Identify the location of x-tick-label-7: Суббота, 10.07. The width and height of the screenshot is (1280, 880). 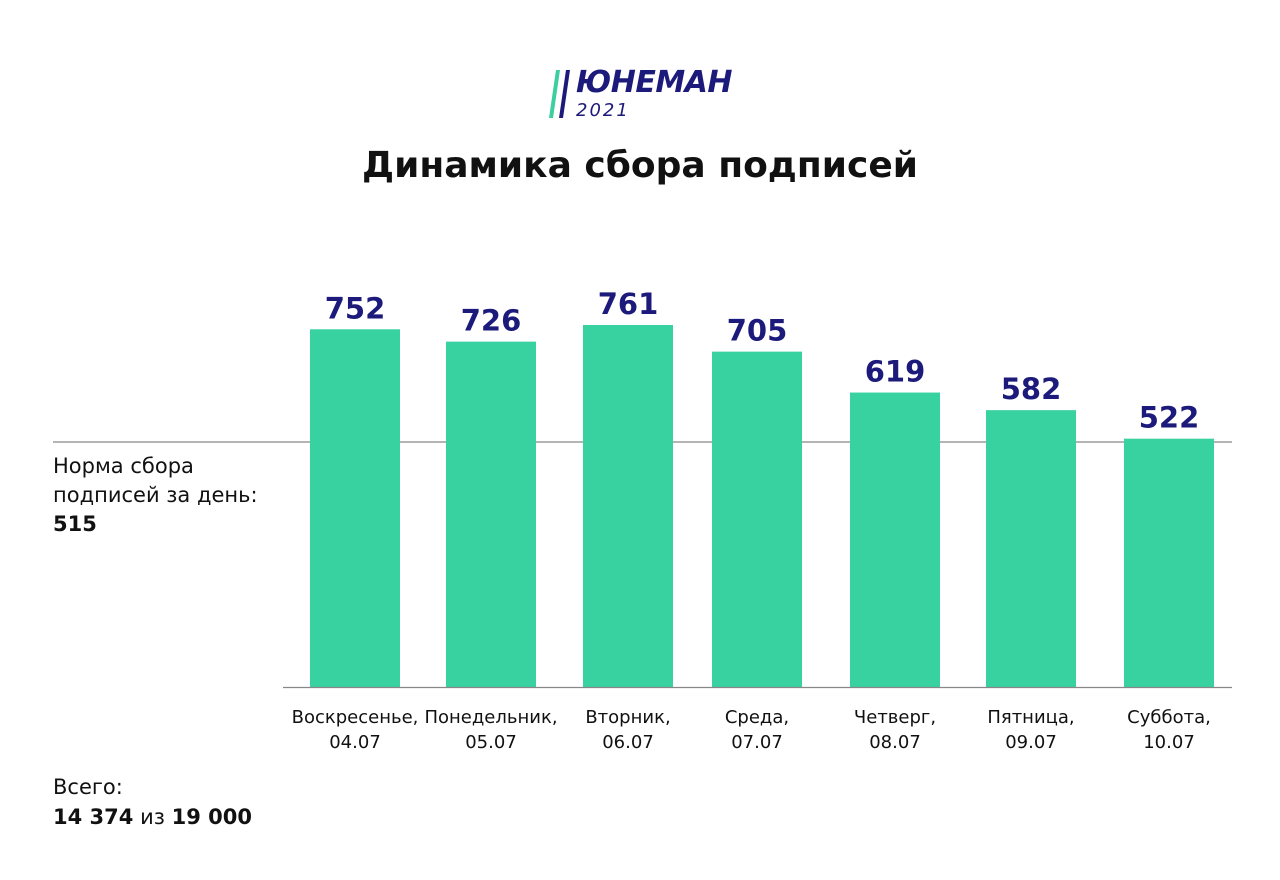
(1169, 730).